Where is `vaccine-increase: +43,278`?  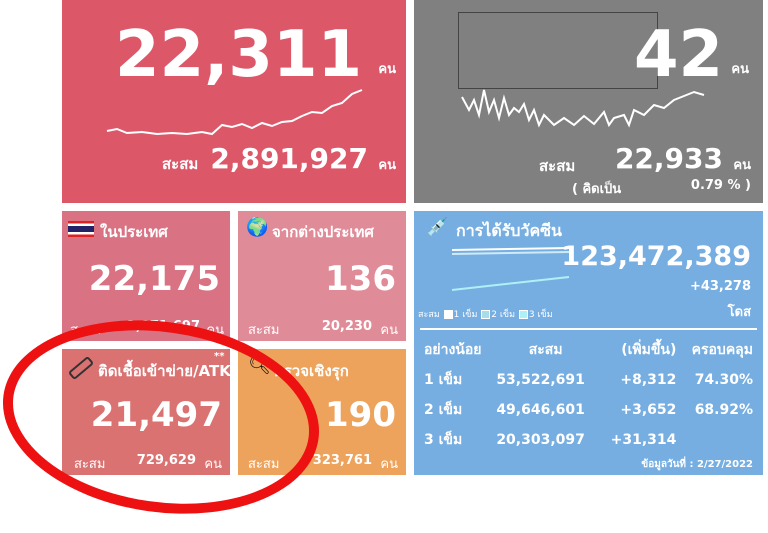 vaccine-increase: +43,278 is located at coordinates (720, 286).